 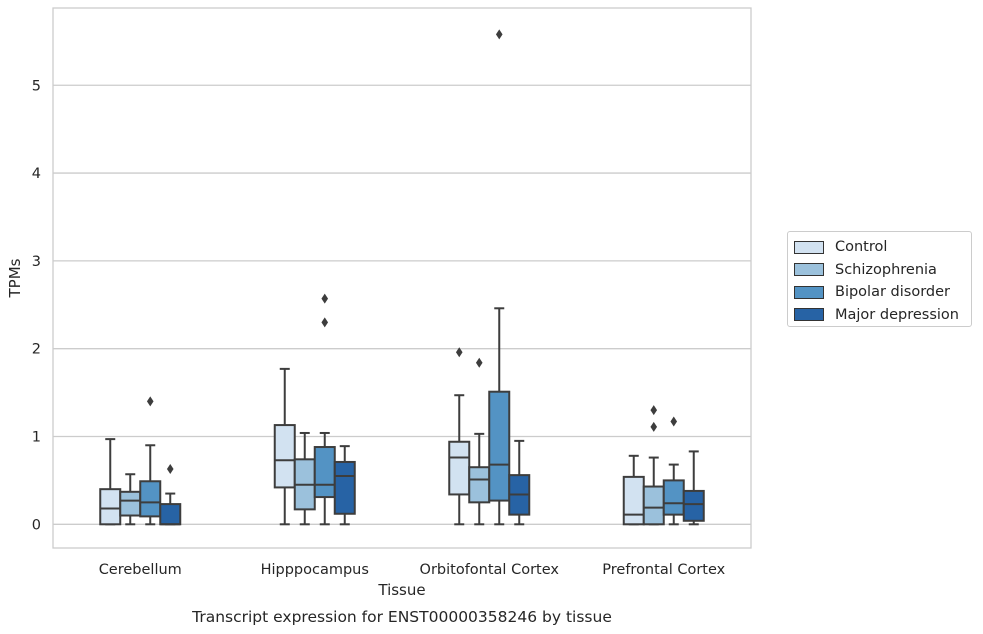 I want to click on y-tick-label: 5, so click(x=36, y=86).